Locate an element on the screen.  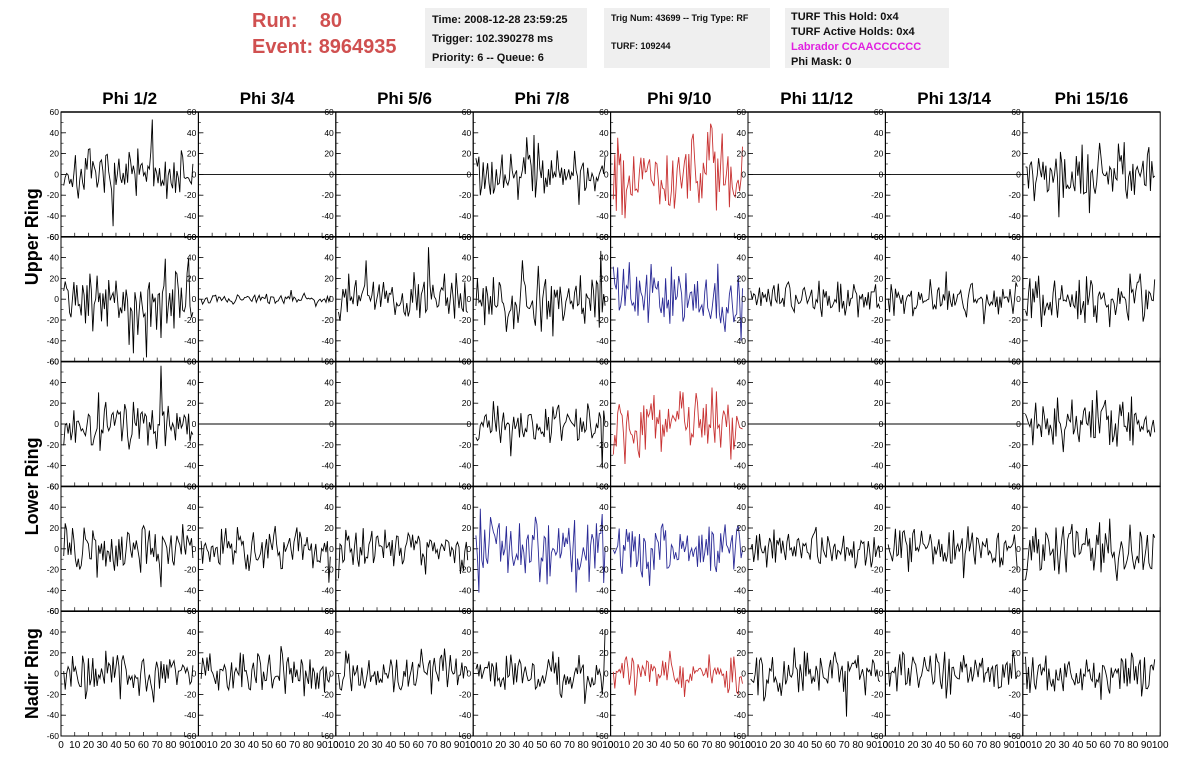
run-value: 80 is located at coordinates (331, 21).